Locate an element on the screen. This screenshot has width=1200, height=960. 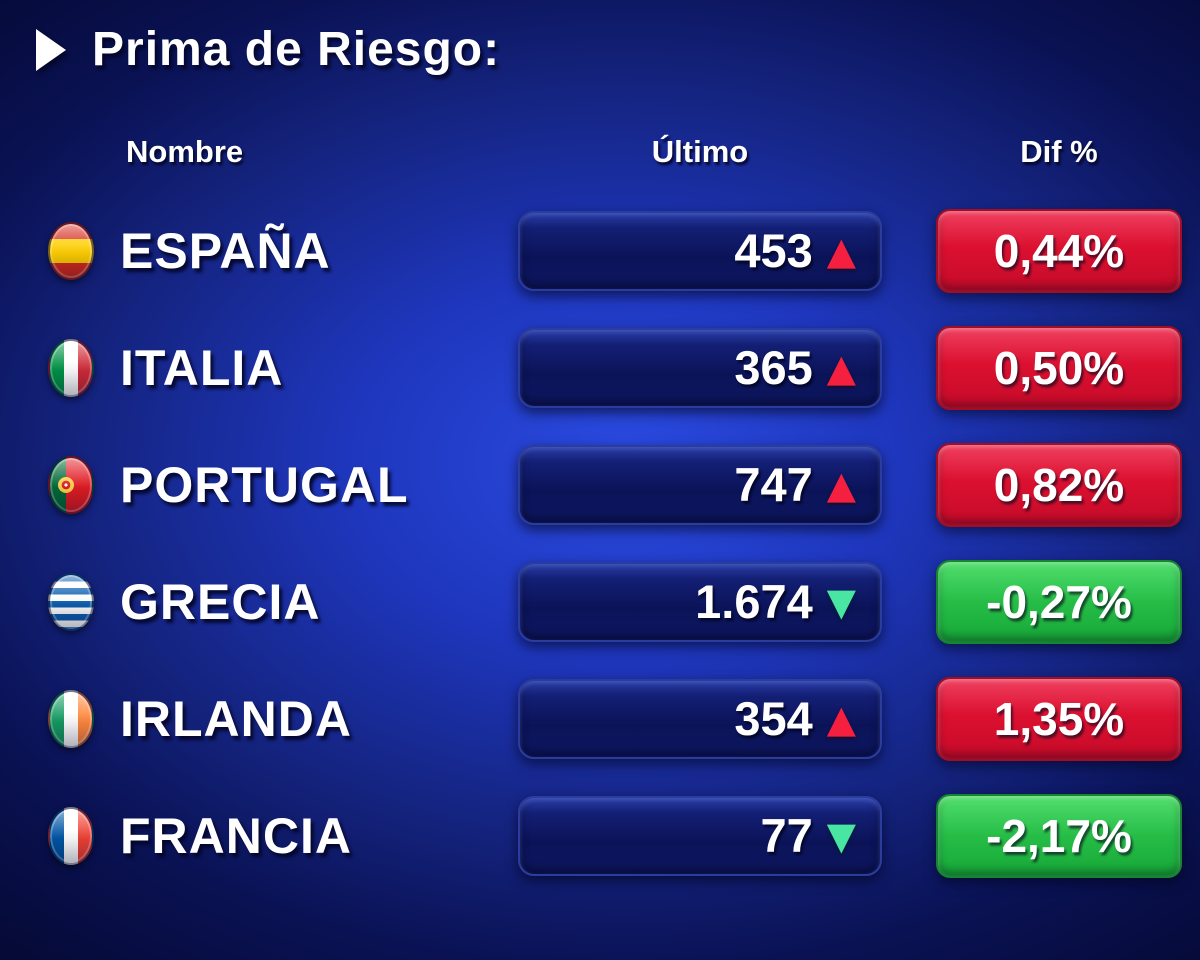
dif-percent-badge: -2,17% is located at coordinates (1059, 835).